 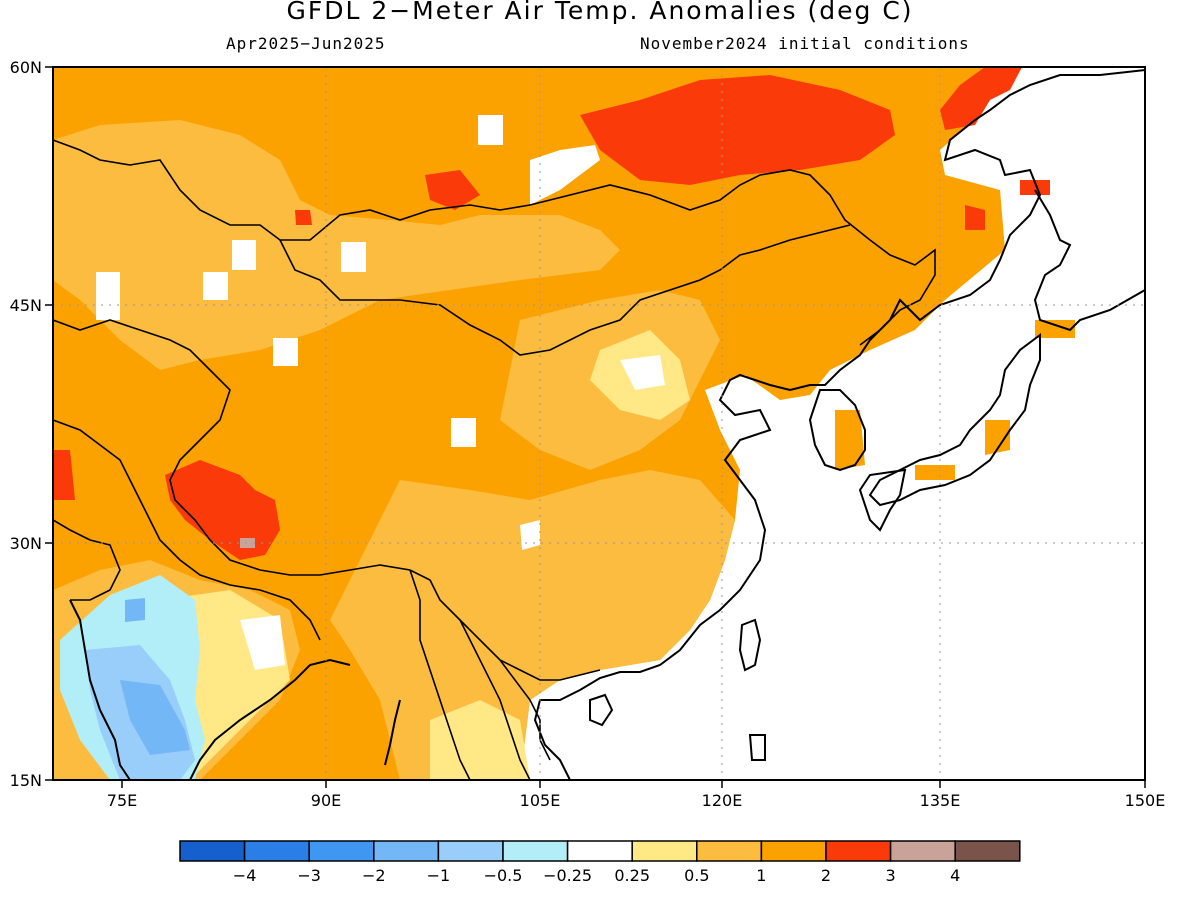 What do you see at coordinates (540, 800) in the screenshot?
I see `lon-label-105e: 105E` at bounding box center [540, 800].